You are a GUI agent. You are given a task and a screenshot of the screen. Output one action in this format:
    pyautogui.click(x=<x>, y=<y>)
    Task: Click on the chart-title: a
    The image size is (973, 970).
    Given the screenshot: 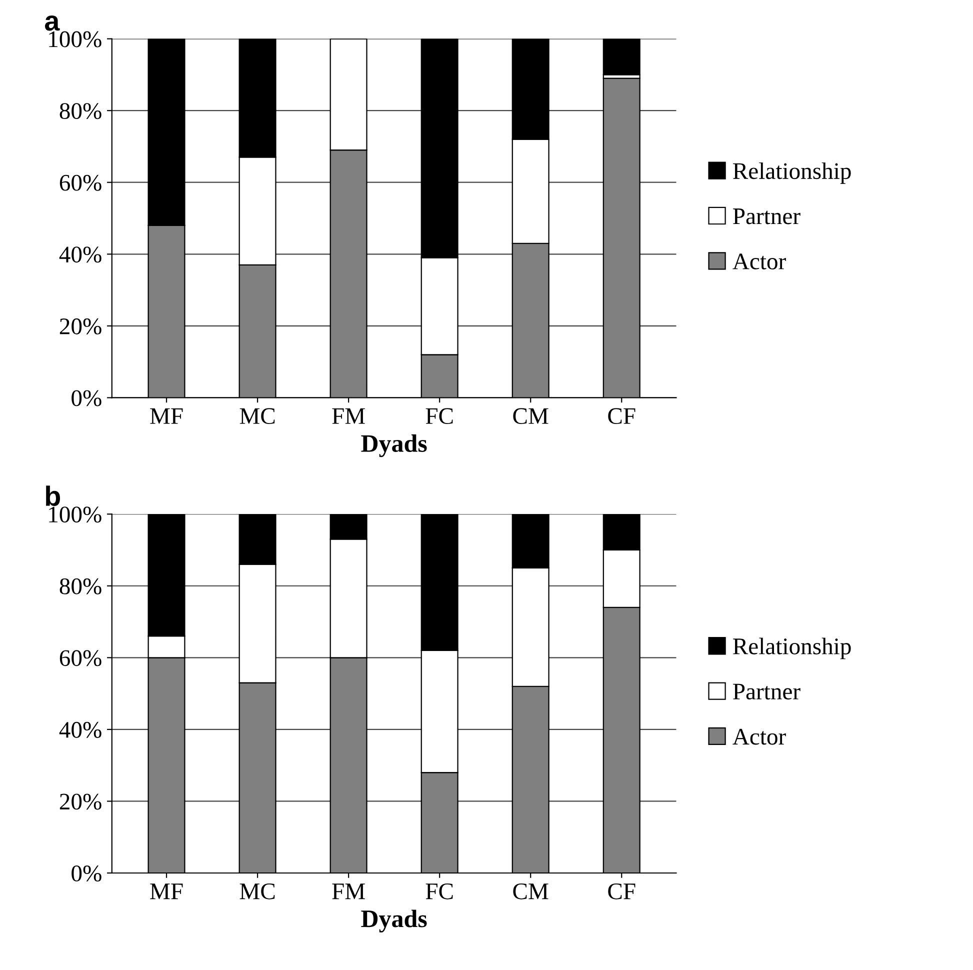 What is the action you would take?
    pyautogui.click(x=52, y=23)
    